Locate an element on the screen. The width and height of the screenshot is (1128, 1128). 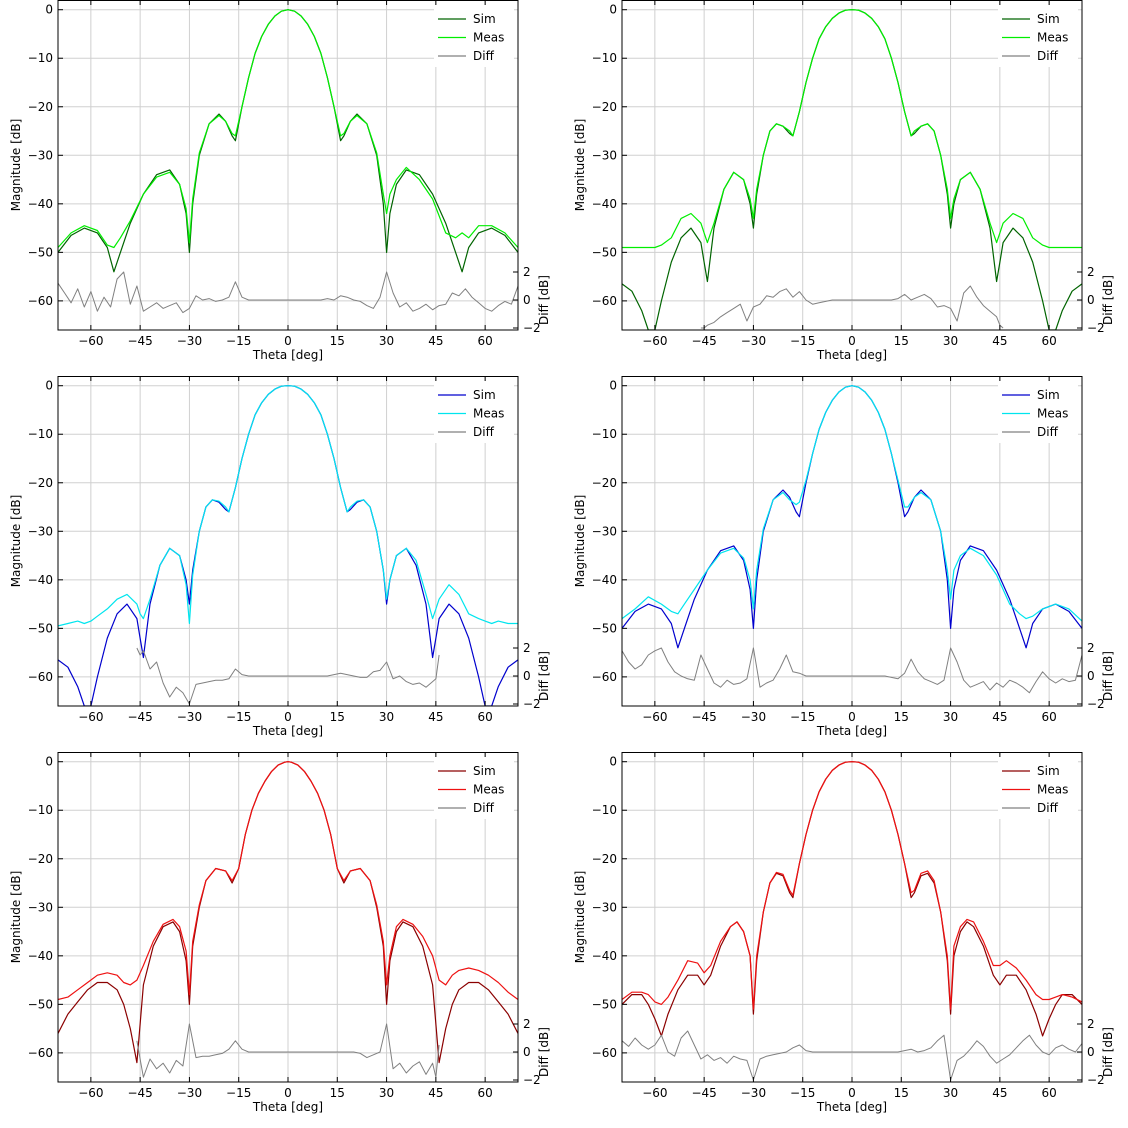
grid-lines is located at coordinates (288, 165).